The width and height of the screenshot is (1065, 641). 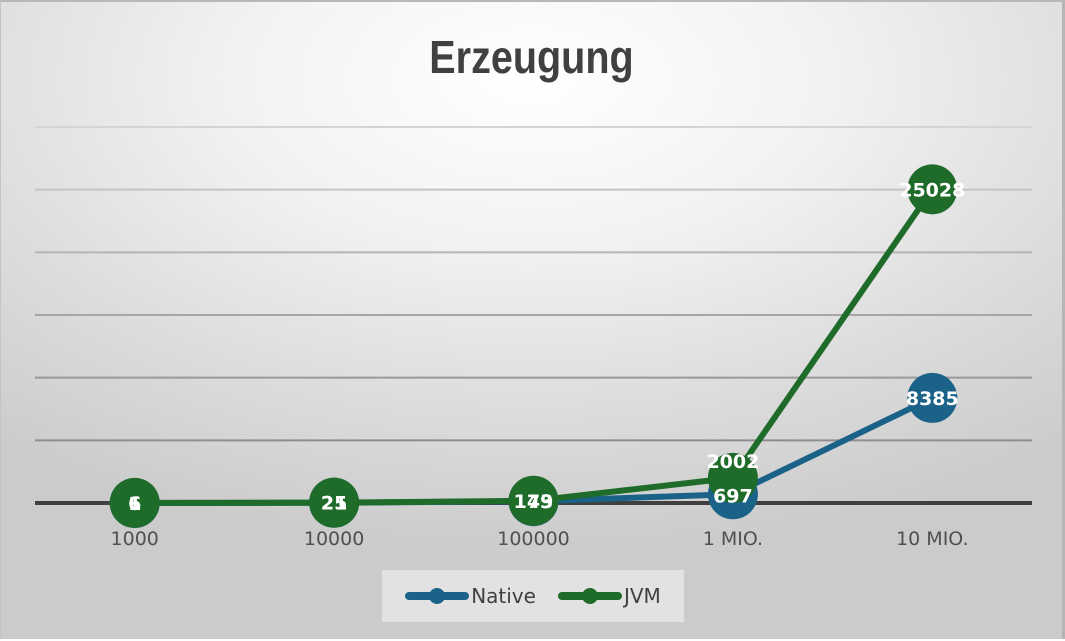 I want to click on chart-title: Erzeugung, so click(x=531, y=57).